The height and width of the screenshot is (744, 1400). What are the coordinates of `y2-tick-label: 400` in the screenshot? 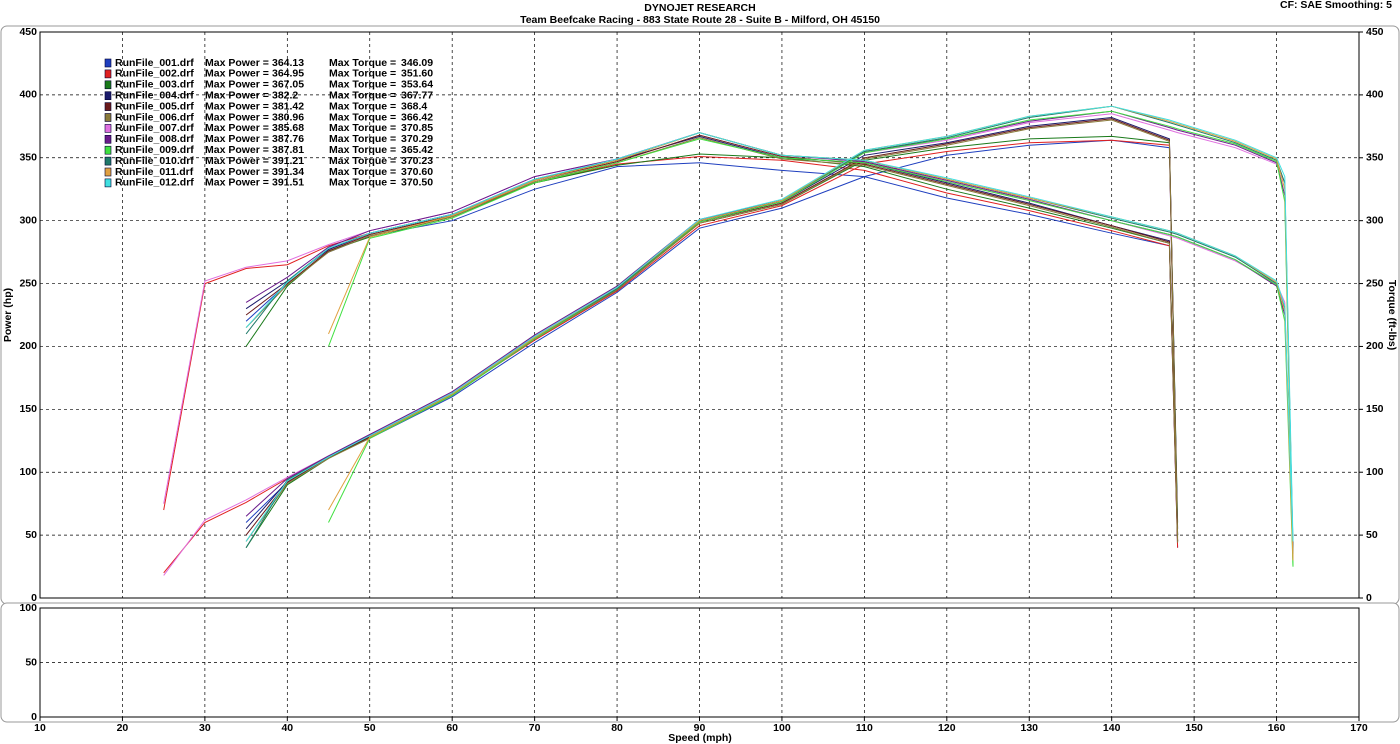 It's located at (1375, 95).